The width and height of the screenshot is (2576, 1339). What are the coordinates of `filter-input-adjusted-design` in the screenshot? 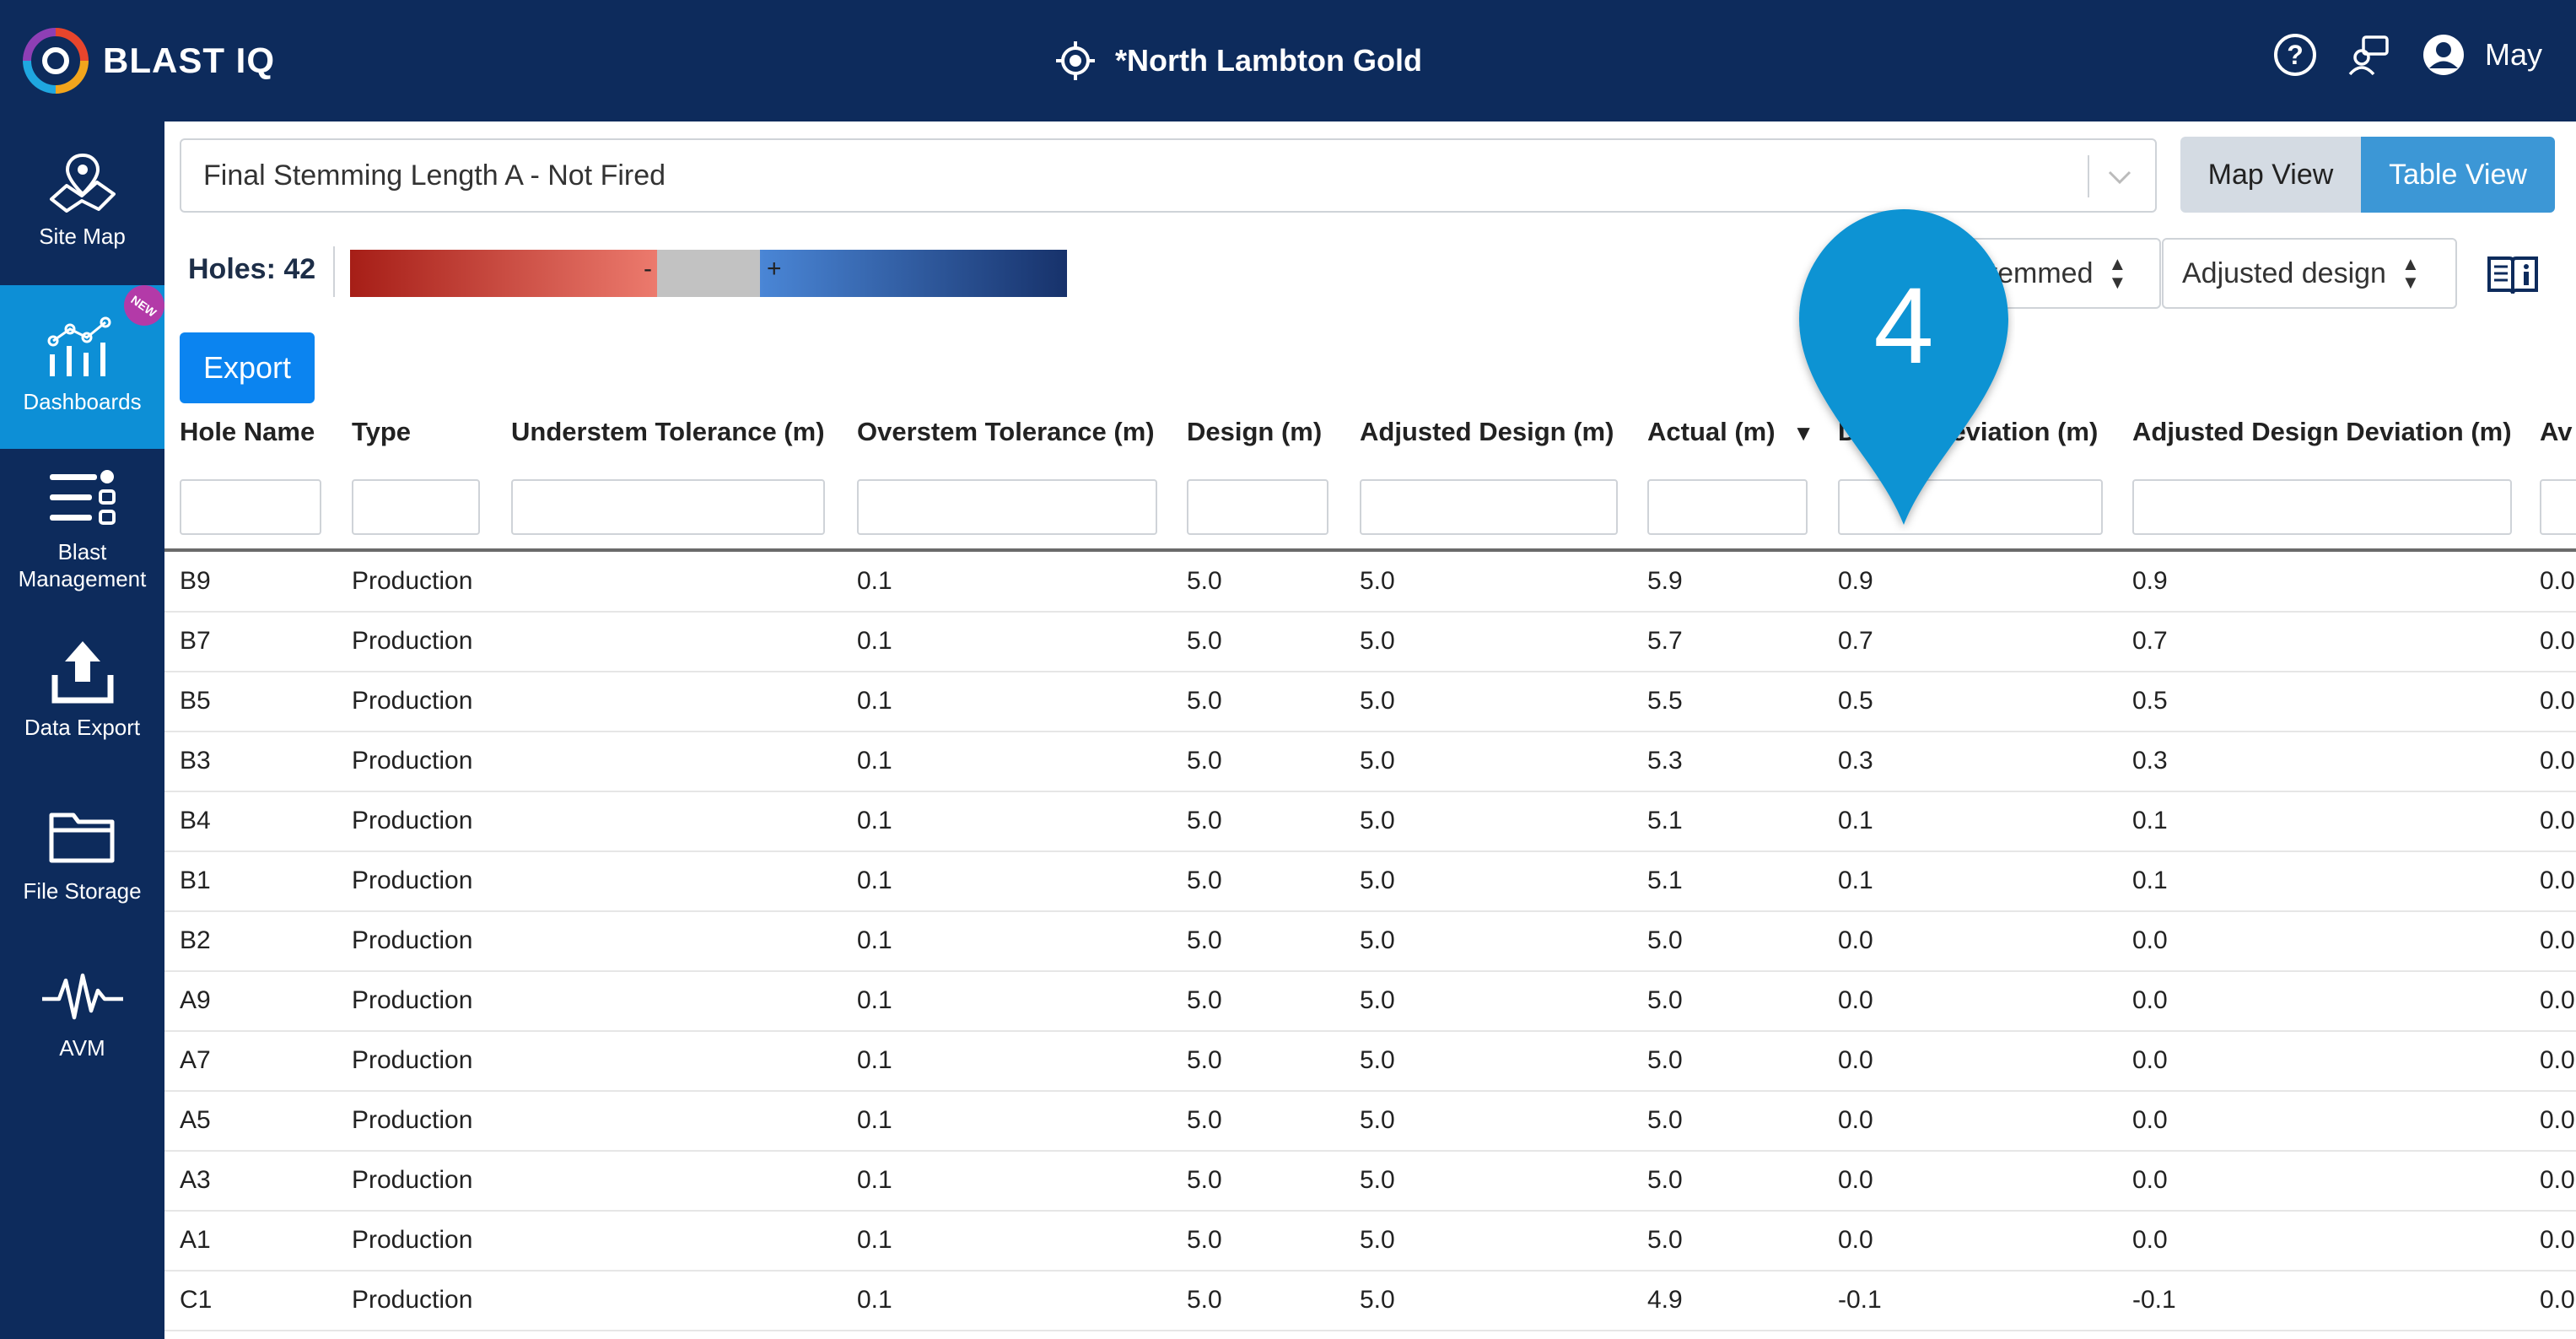 It's located at (1489, 507).